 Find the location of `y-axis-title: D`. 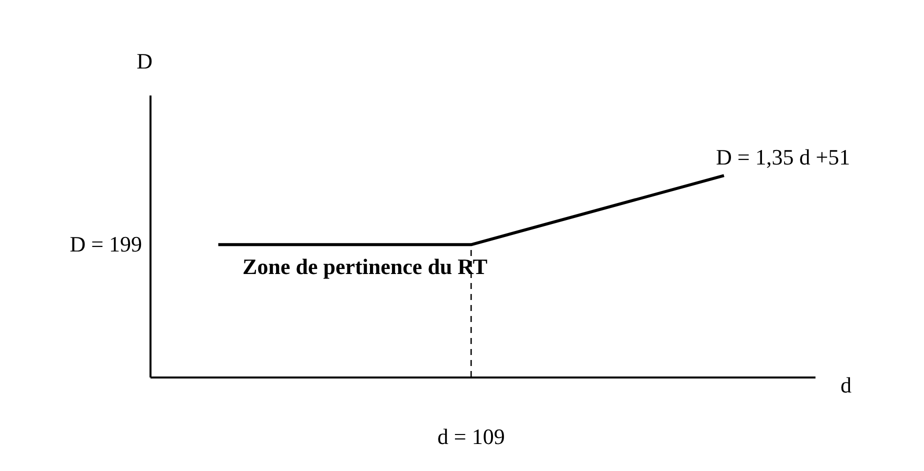

y-axis-title: D is located at coordinates (144, 61).